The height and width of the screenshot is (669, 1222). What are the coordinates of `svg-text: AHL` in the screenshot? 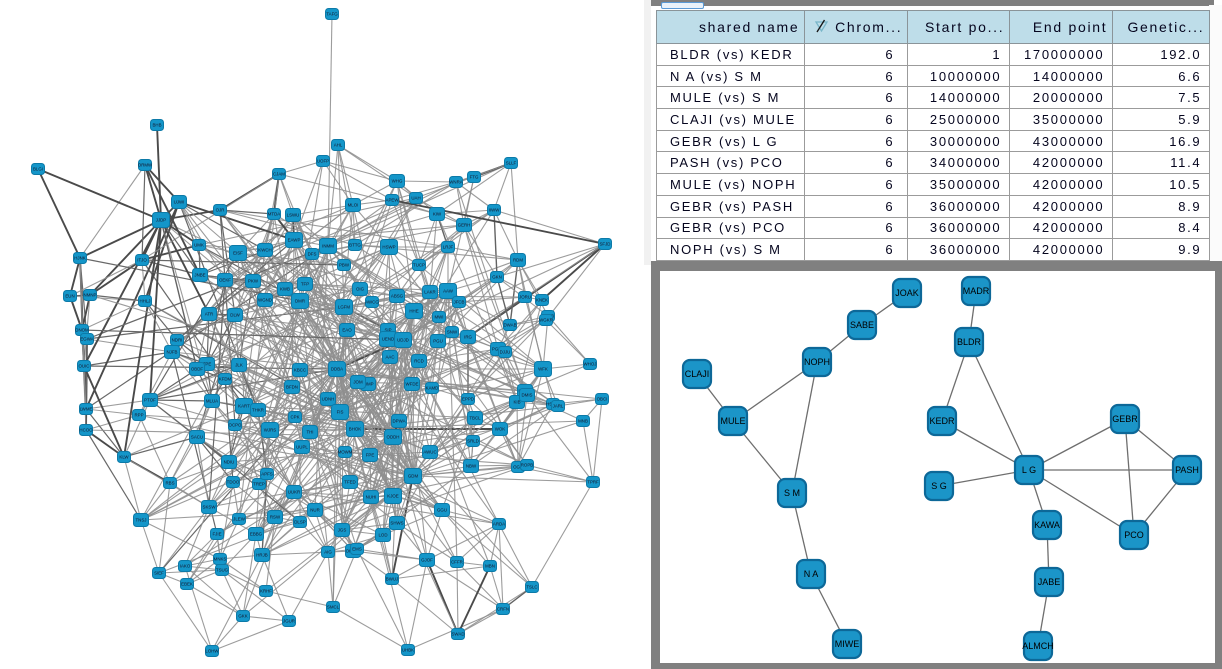 It's located at (338, 145).